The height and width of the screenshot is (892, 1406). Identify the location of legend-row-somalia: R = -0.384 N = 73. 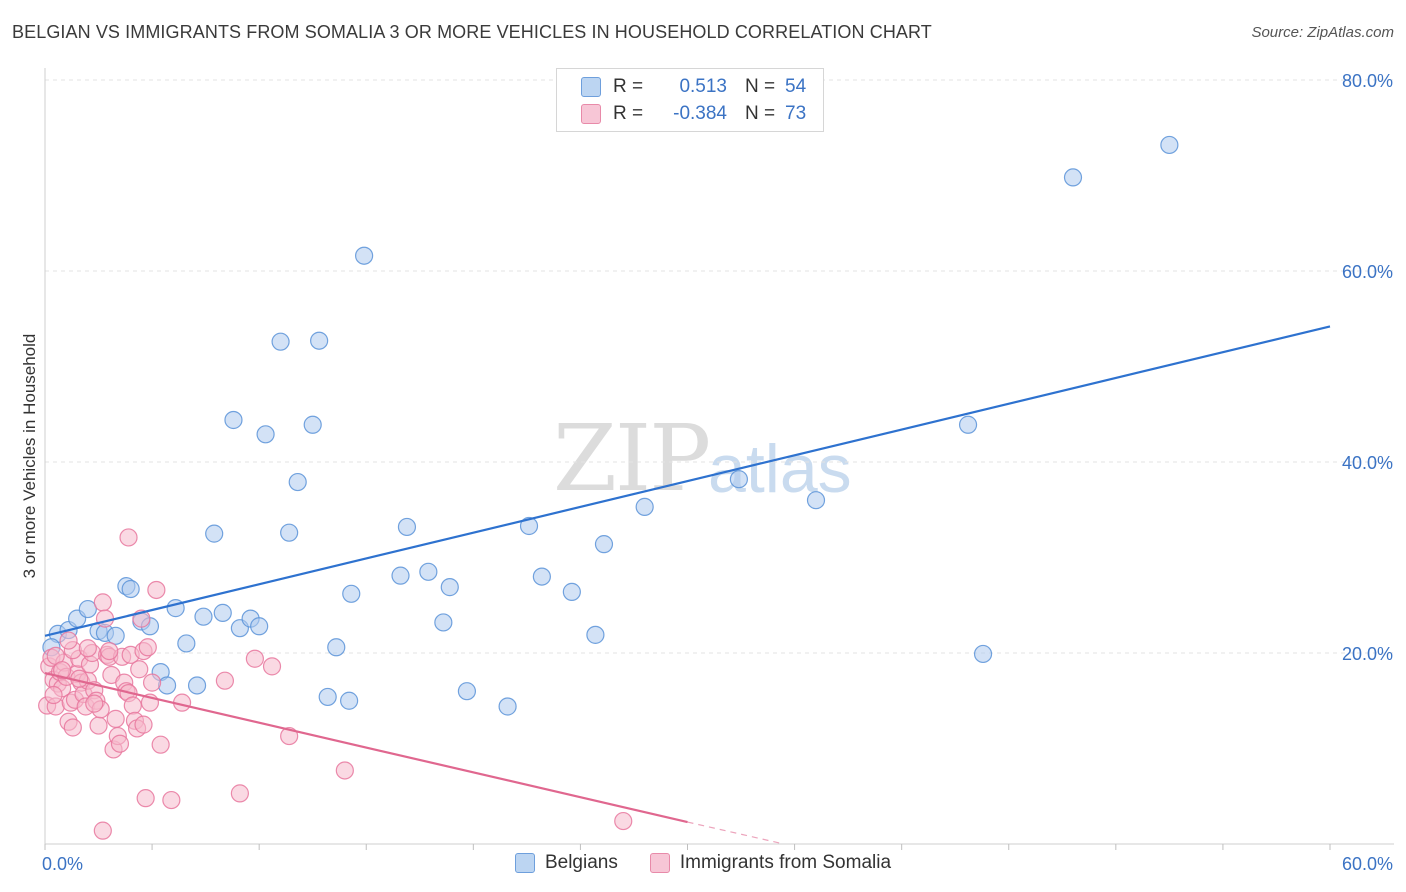
(693, 114).